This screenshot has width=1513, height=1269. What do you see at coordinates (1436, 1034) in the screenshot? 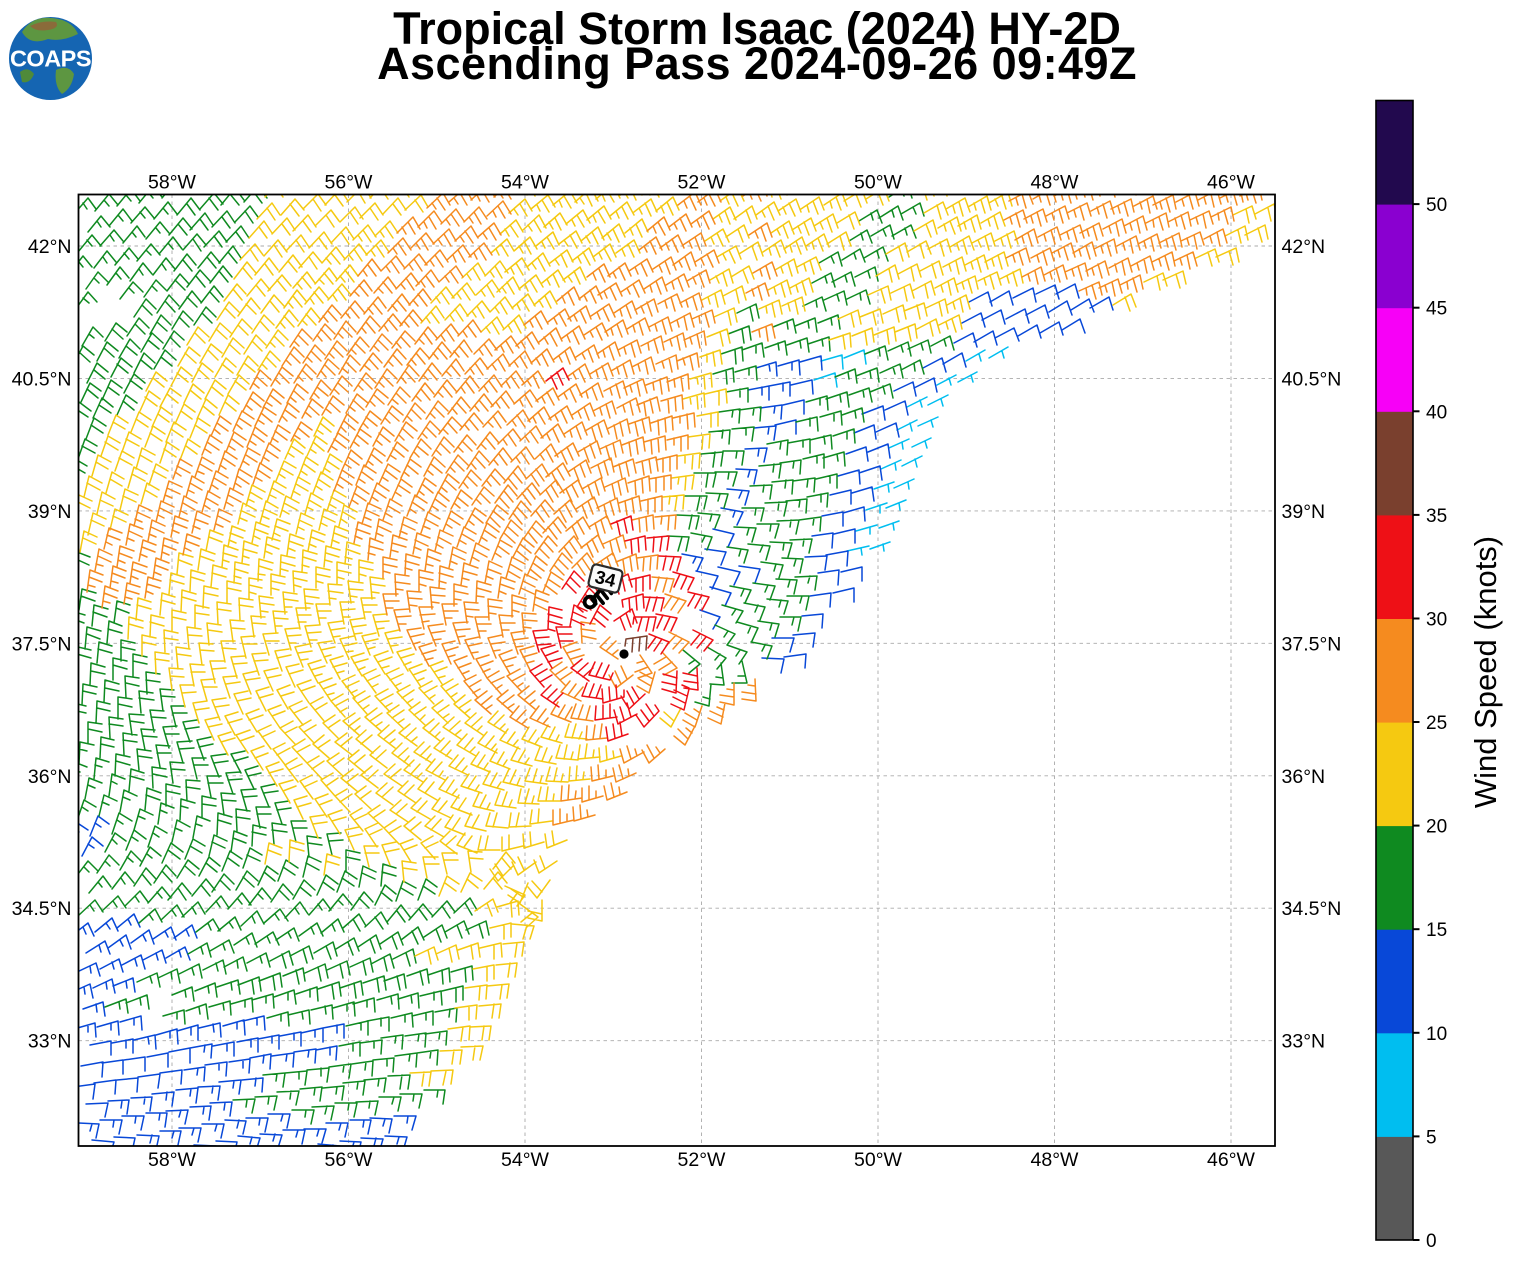
I see `svg-text: 10` at bounding box center [1436, 1034].